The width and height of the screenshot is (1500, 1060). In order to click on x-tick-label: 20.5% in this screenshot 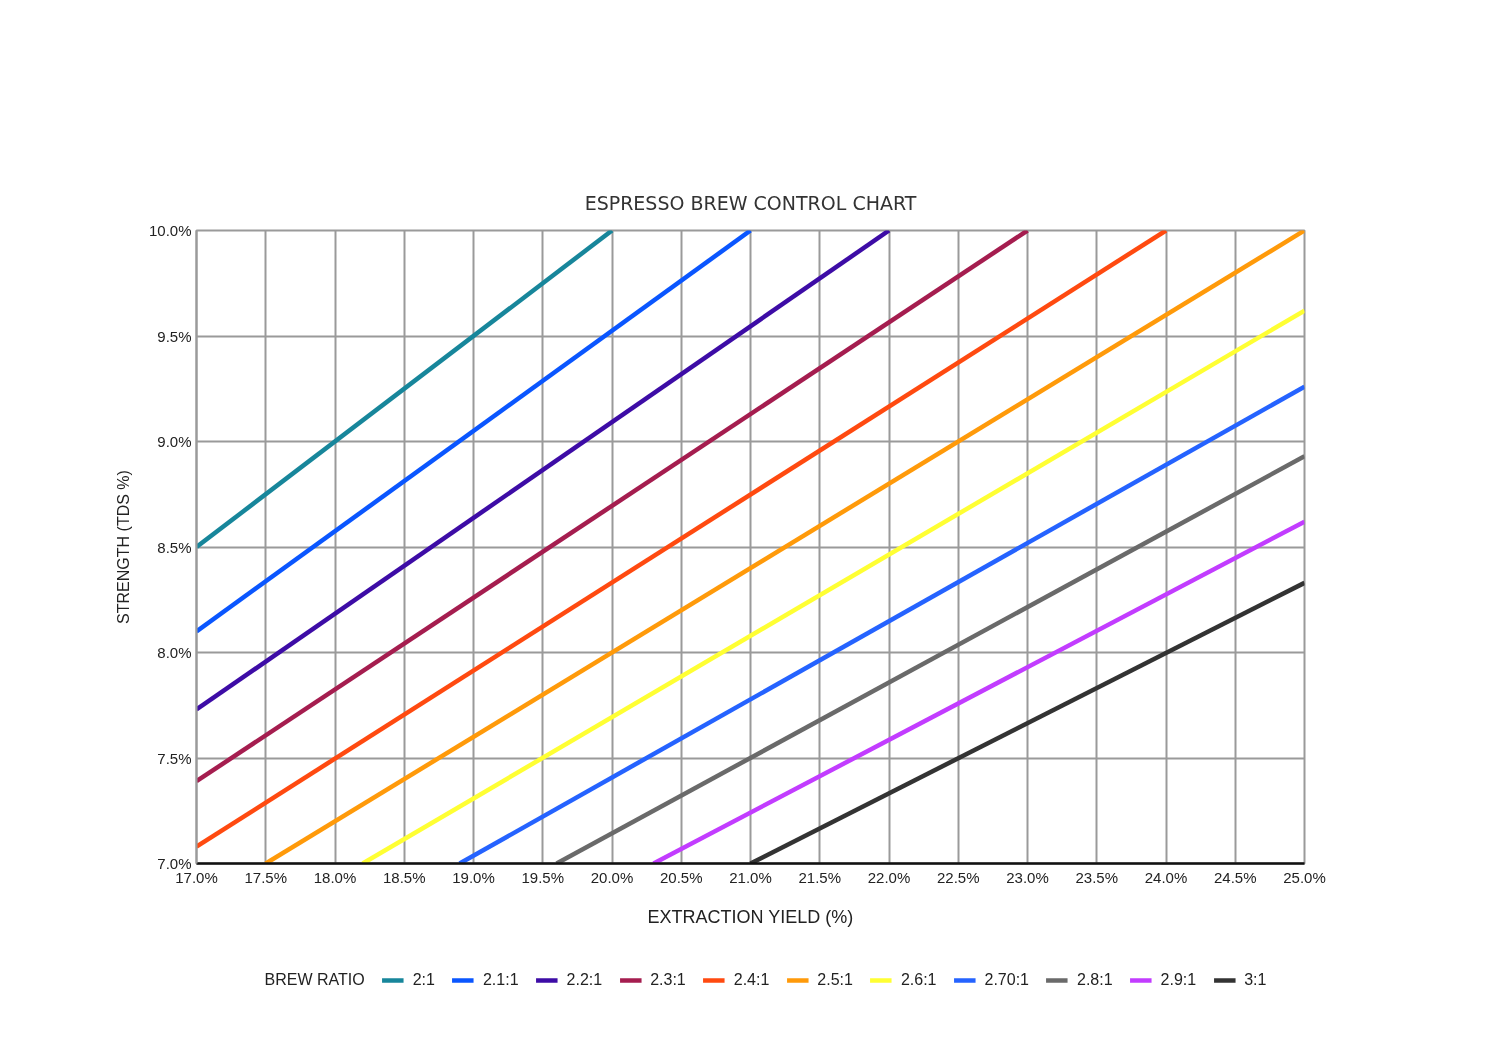, I will do `click(681, 877)`.